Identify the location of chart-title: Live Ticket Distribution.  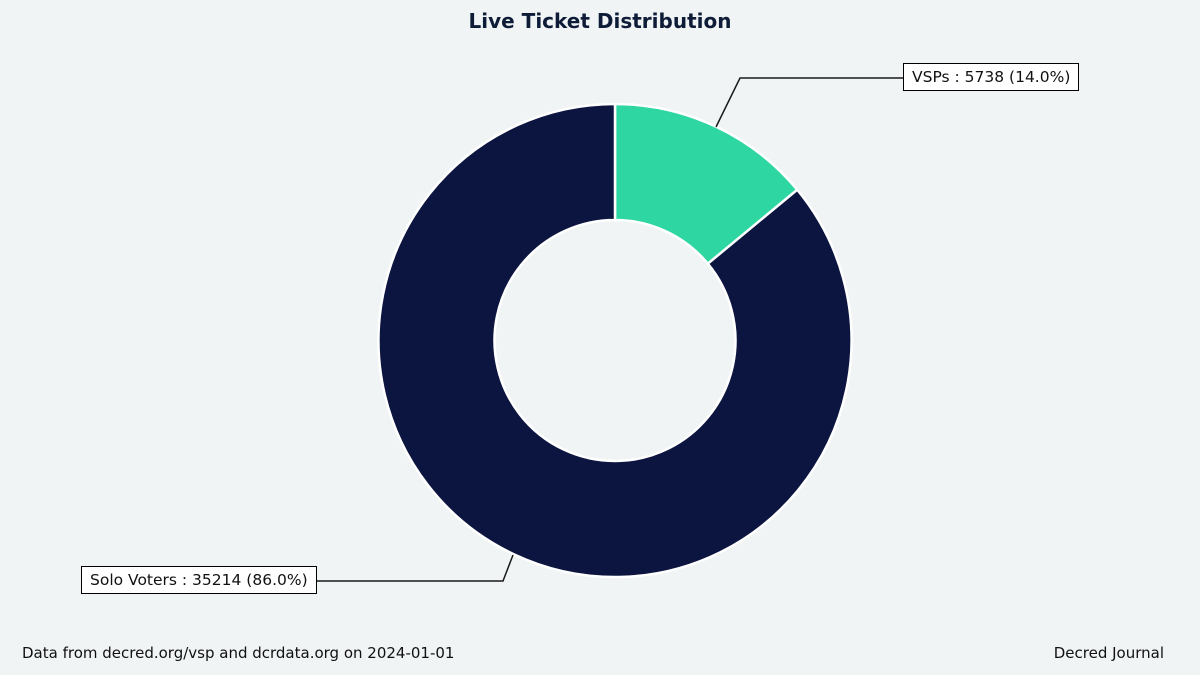
(600, 21).